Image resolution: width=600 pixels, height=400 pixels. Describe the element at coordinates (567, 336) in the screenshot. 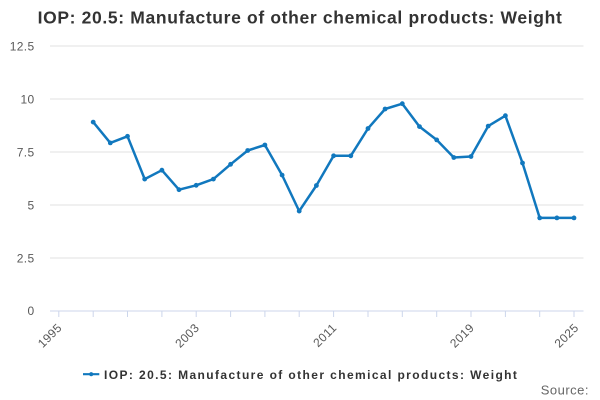

I see `svg-text: 2025` at that location.